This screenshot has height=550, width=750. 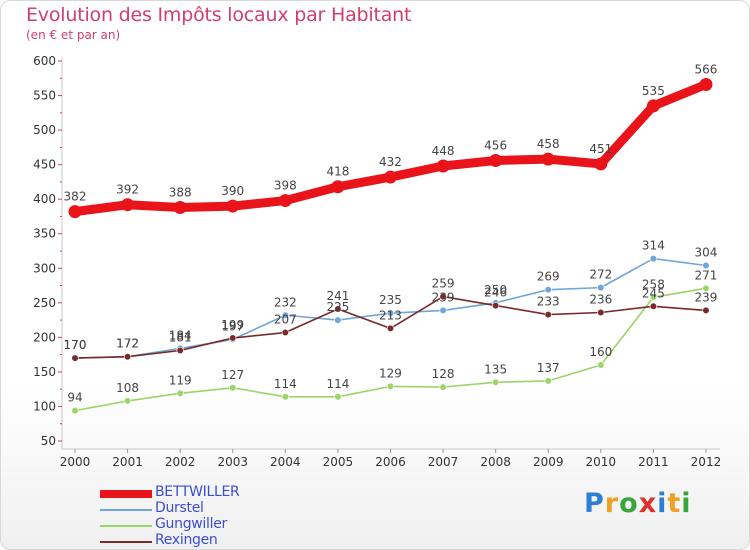 I want to click on y-tick-label: 250, so click(x=44, y=303).